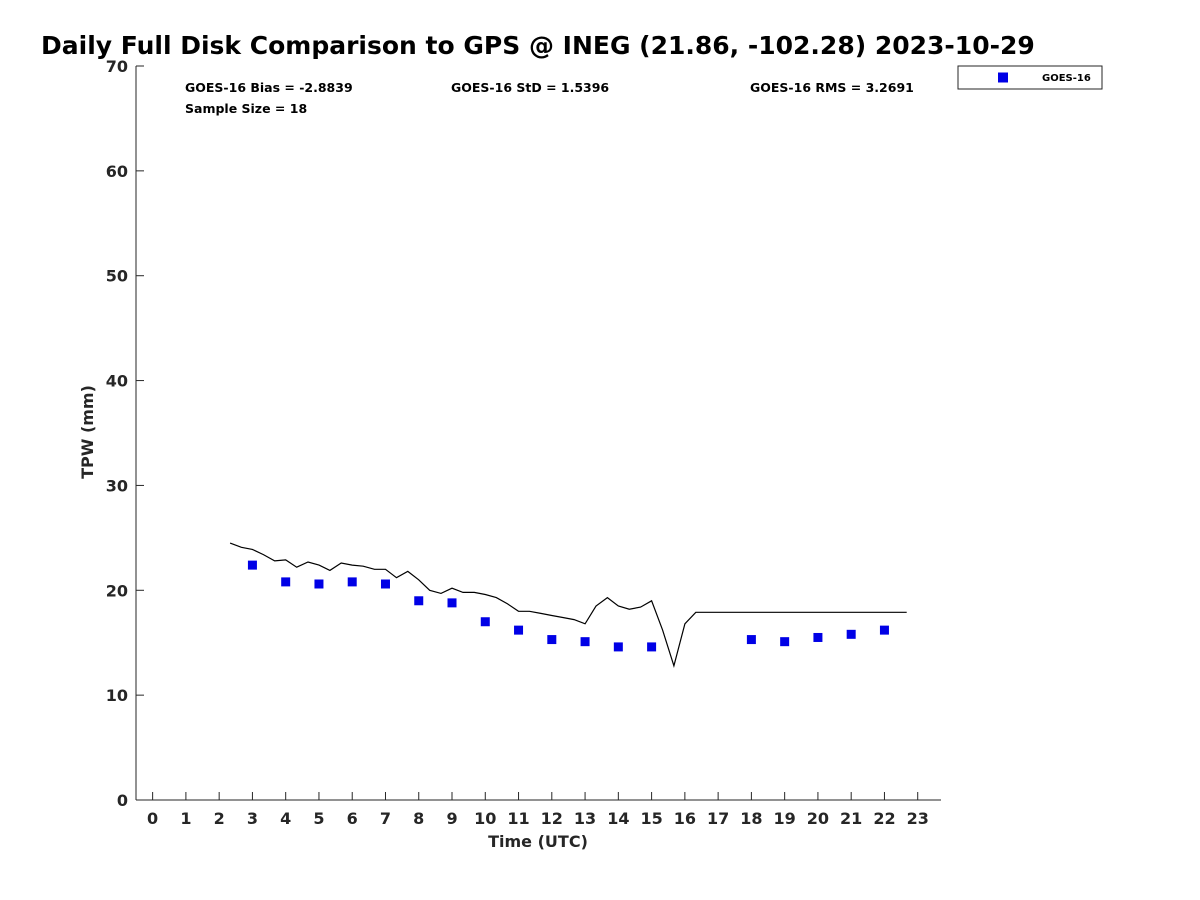  I want to click on x-tick-label: 4, so click(285, 818).